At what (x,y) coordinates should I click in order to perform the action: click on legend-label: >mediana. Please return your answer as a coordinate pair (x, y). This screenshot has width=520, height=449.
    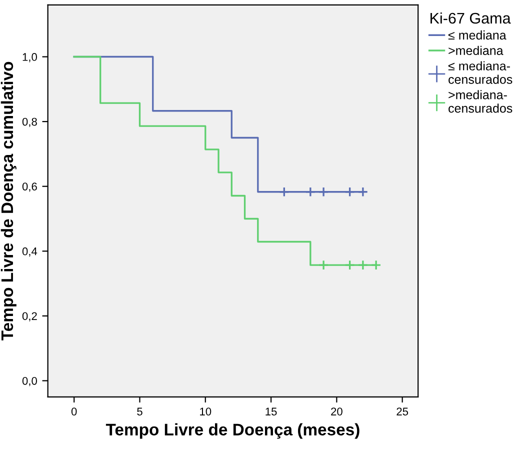
    Looking at the image, I should click on (476, 51).